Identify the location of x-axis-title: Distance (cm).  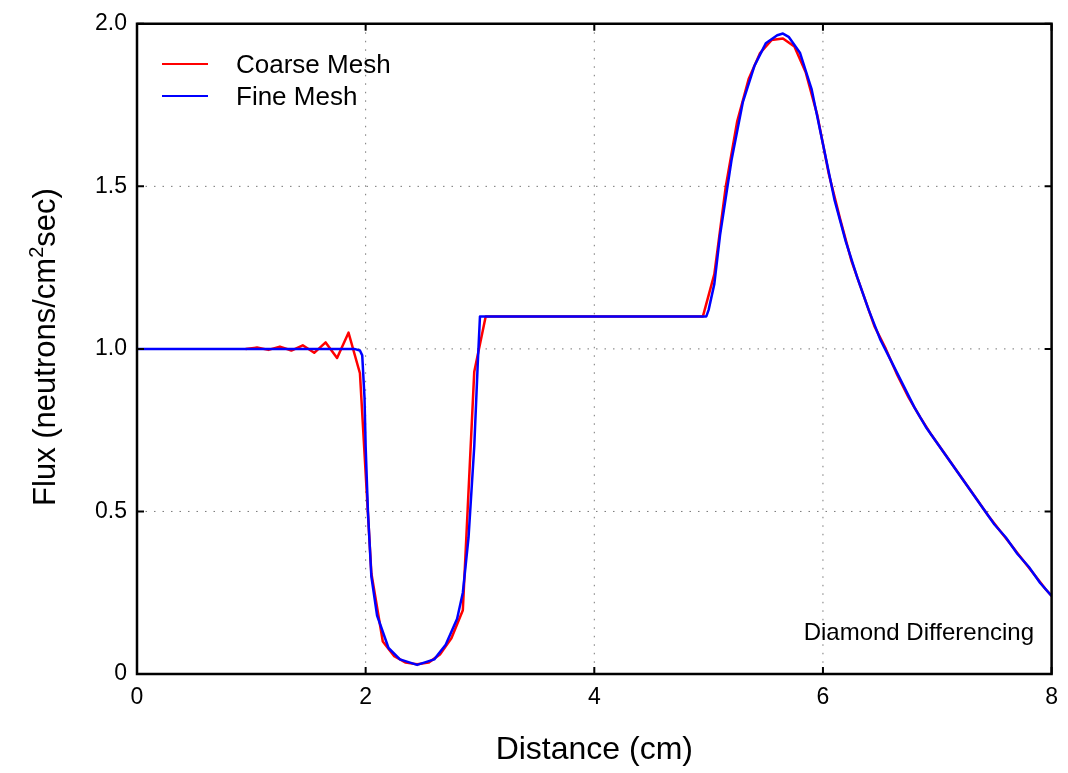
(594, 747).